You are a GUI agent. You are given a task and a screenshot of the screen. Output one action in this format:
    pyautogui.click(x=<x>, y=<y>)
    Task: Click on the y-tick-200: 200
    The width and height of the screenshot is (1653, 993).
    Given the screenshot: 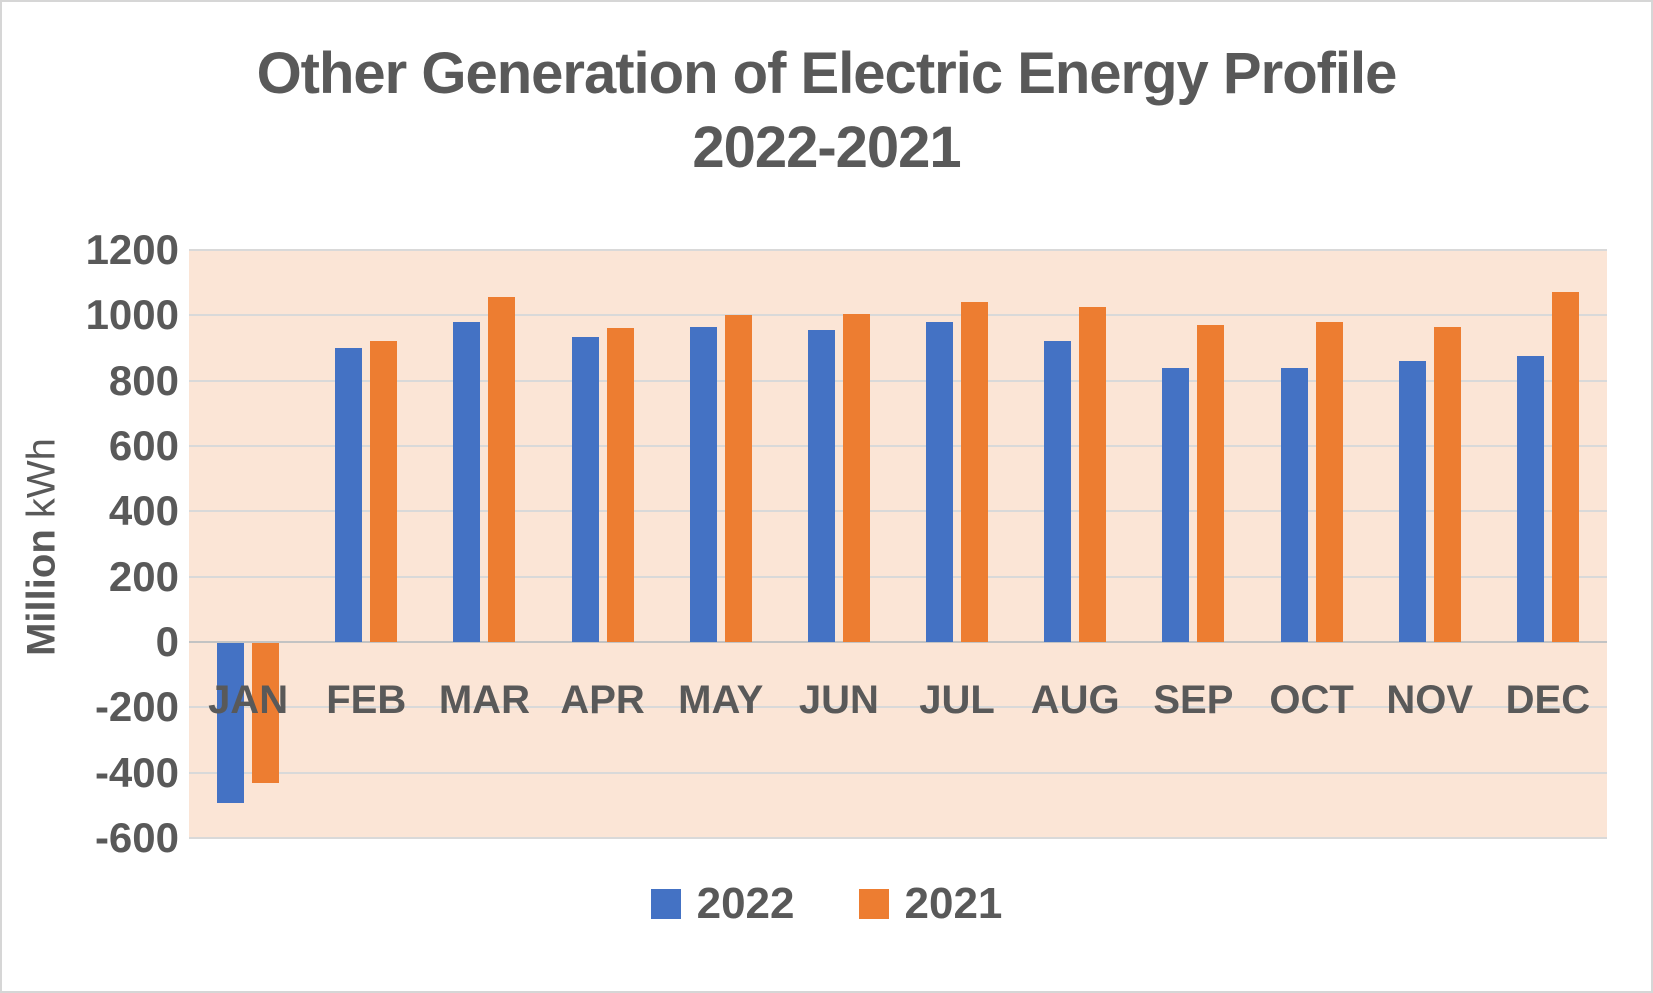 What is the action you would take?
    pyautogui.click(x=143, y=576)
    